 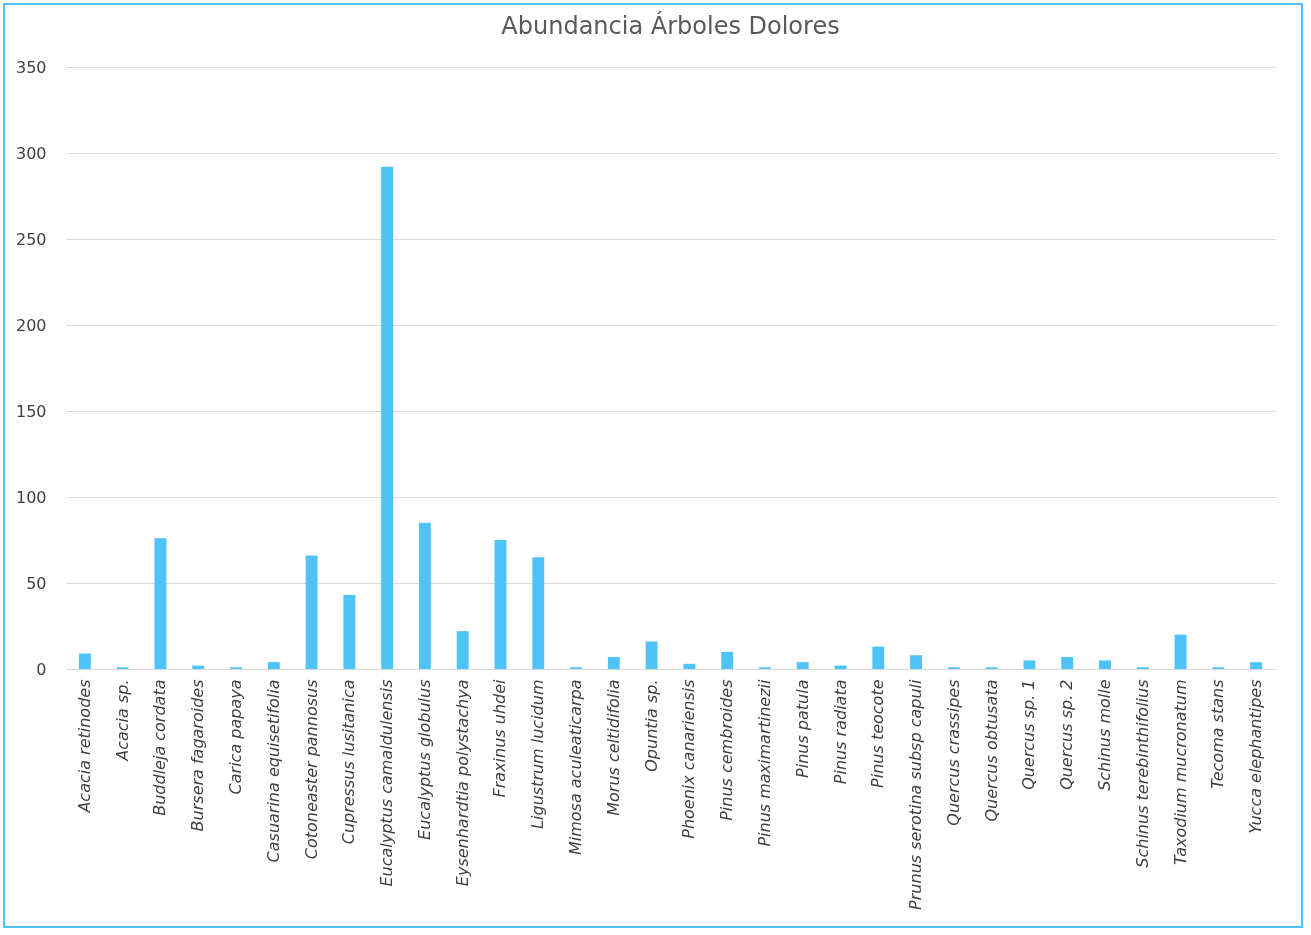 What do you see at coordinates (36, 583) in the screenshot?
I see `y-tick-label: 50` at bounding box center [36, 583].